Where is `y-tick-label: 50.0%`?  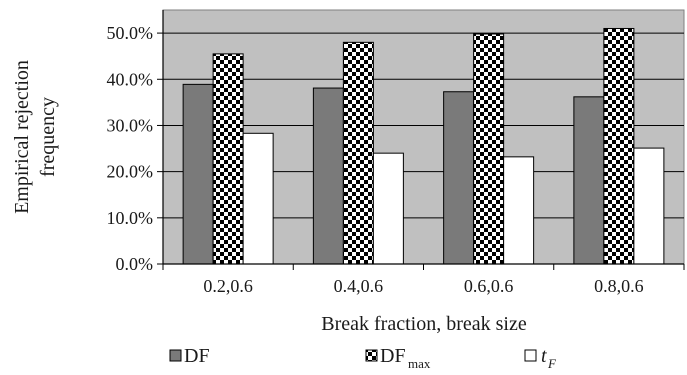 y-tick-label: 50.0% is located at coordinates (130, 33).